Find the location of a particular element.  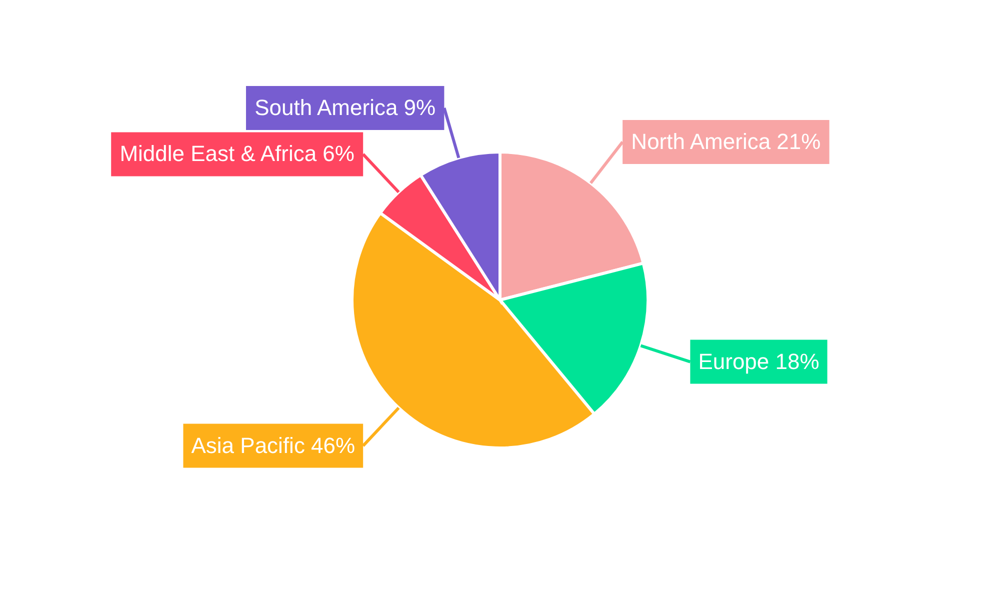

slice-label: South America 9% is located at coordinates (345, 107).